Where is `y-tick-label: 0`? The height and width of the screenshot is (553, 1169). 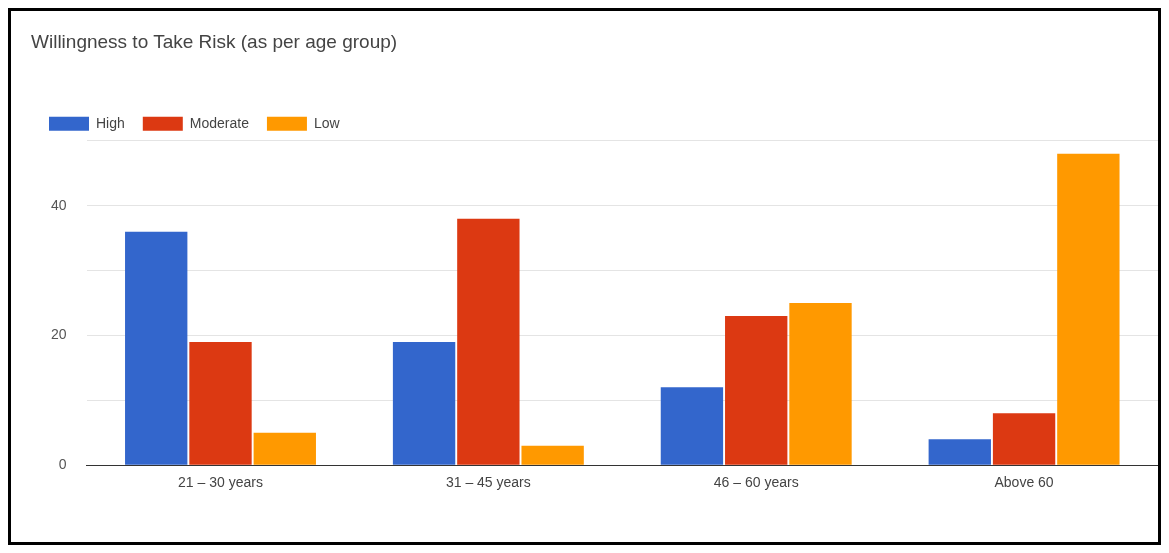
y-tick-label: 0 is located at coordinates (62, 464).